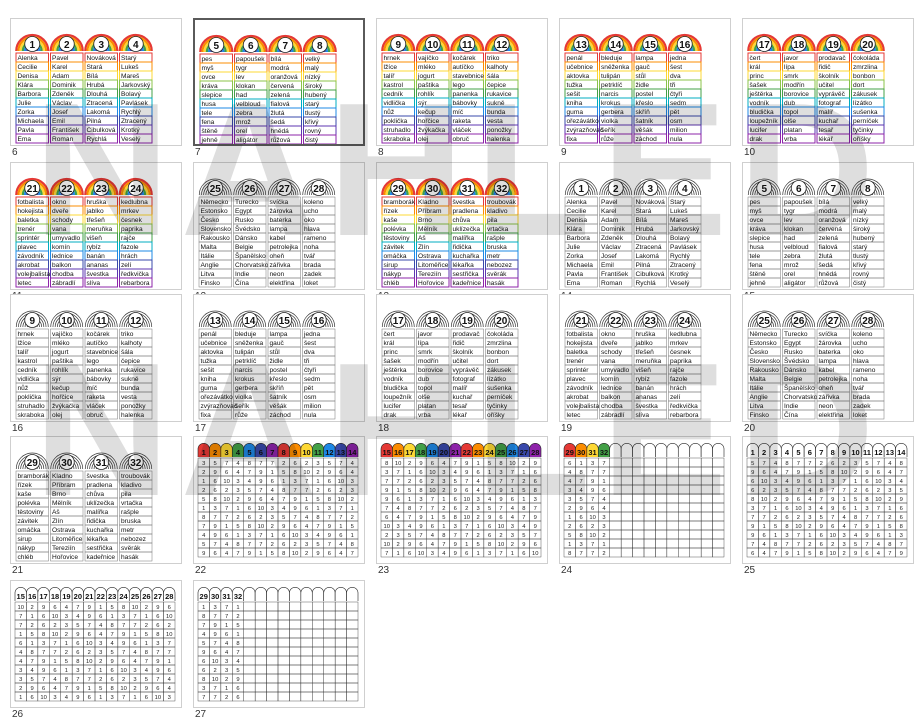 This screenshot has width=918, height=720. Describe the element at coordinates (797, 360) in the screenshot. I see `word-cell: Švédsko` at that location.